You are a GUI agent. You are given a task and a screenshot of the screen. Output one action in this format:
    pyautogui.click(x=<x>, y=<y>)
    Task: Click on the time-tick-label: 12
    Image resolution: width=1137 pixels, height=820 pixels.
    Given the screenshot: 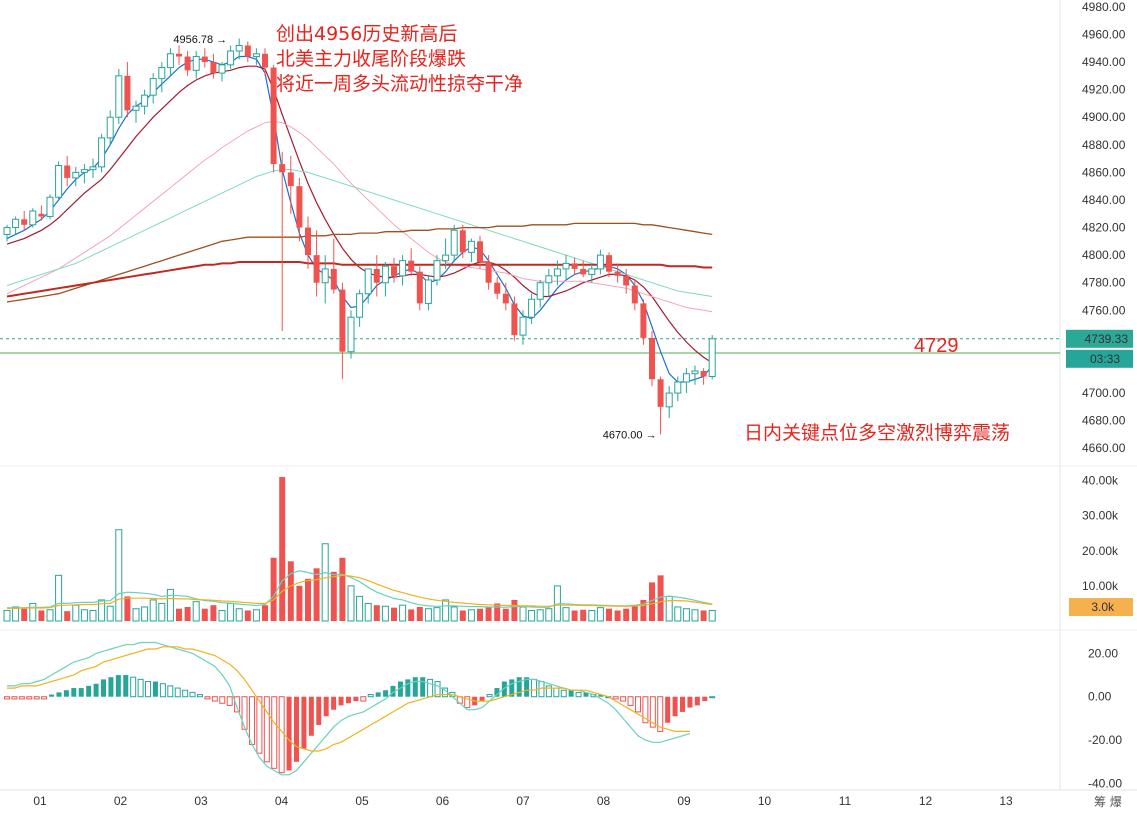 What is the action you would take?
    pyautogui.click(x=926, y=801)
    